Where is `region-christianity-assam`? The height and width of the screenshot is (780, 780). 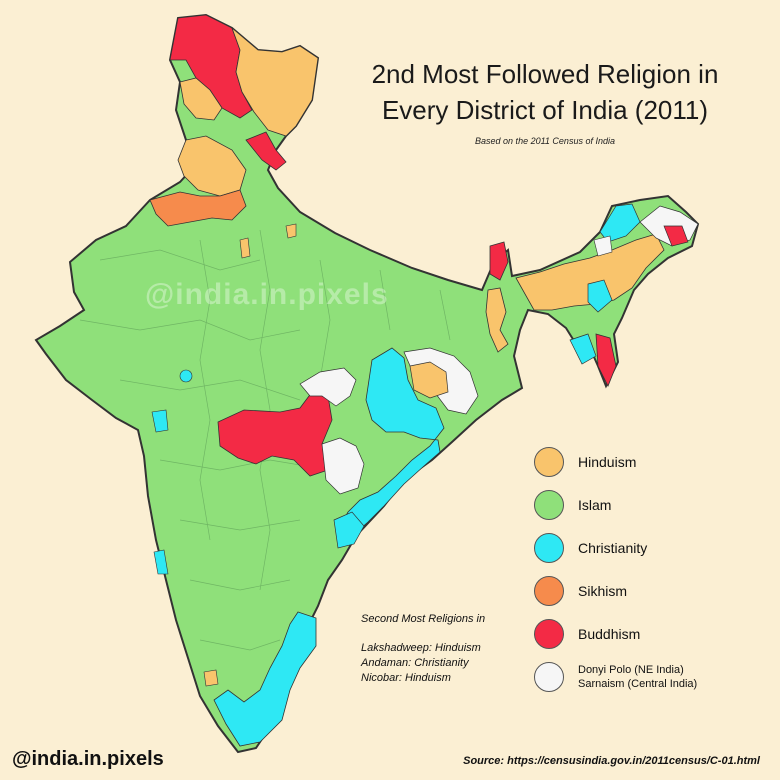 region-christianity-assam is located at coordinates (600, 296).